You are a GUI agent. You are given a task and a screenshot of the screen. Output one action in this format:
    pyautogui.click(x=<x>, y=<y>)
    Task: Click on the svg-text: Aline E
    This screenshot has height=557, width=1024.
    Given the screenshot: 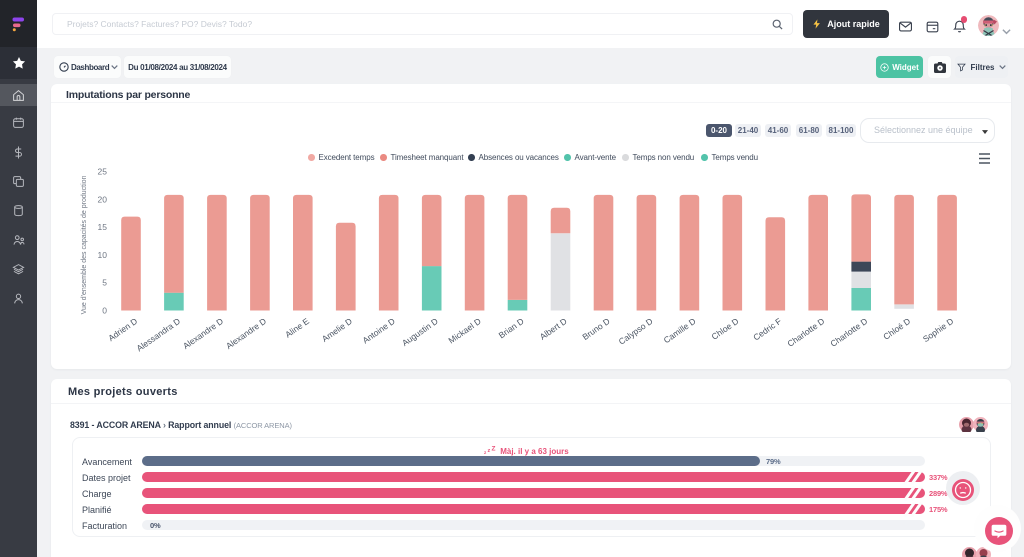 What is the action you would take?
    pyautogui.click(x=297, y=328)
    